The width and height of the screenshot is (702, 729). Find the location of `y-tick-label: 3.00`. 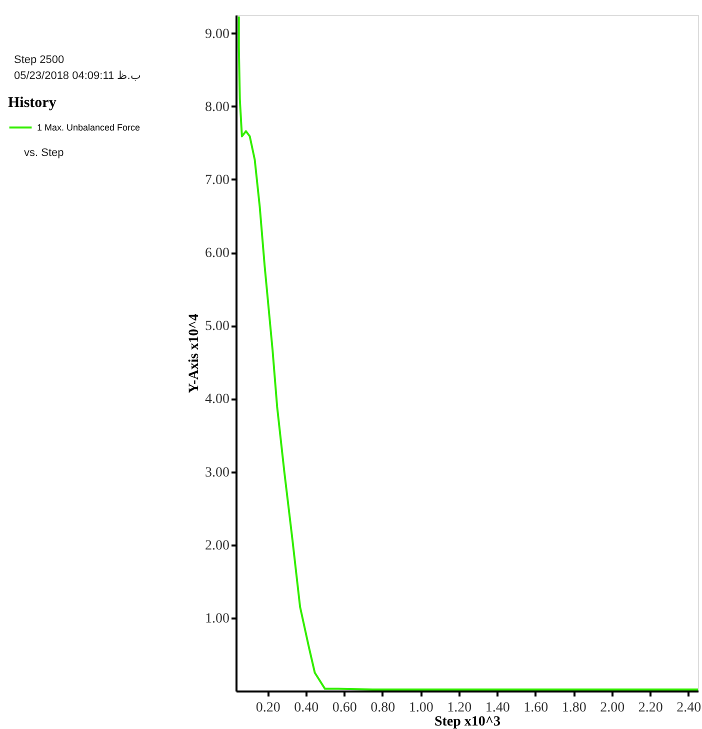

y-tick-label: 3.00 is located at coordinates (217, 472).